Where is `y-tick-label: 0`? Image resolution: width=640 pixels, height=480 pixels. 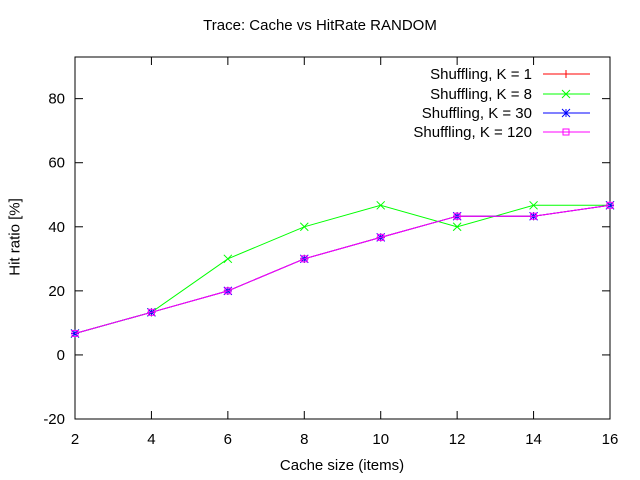 y-tick-label: 0 is located at coordinates (61, 355).